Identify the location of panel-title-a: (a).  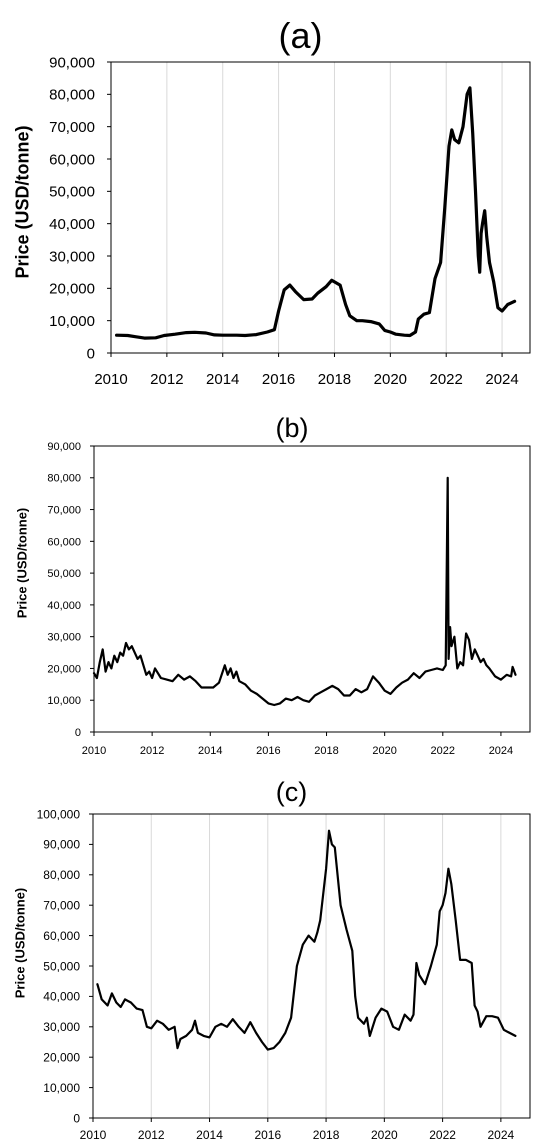
(301, 35).